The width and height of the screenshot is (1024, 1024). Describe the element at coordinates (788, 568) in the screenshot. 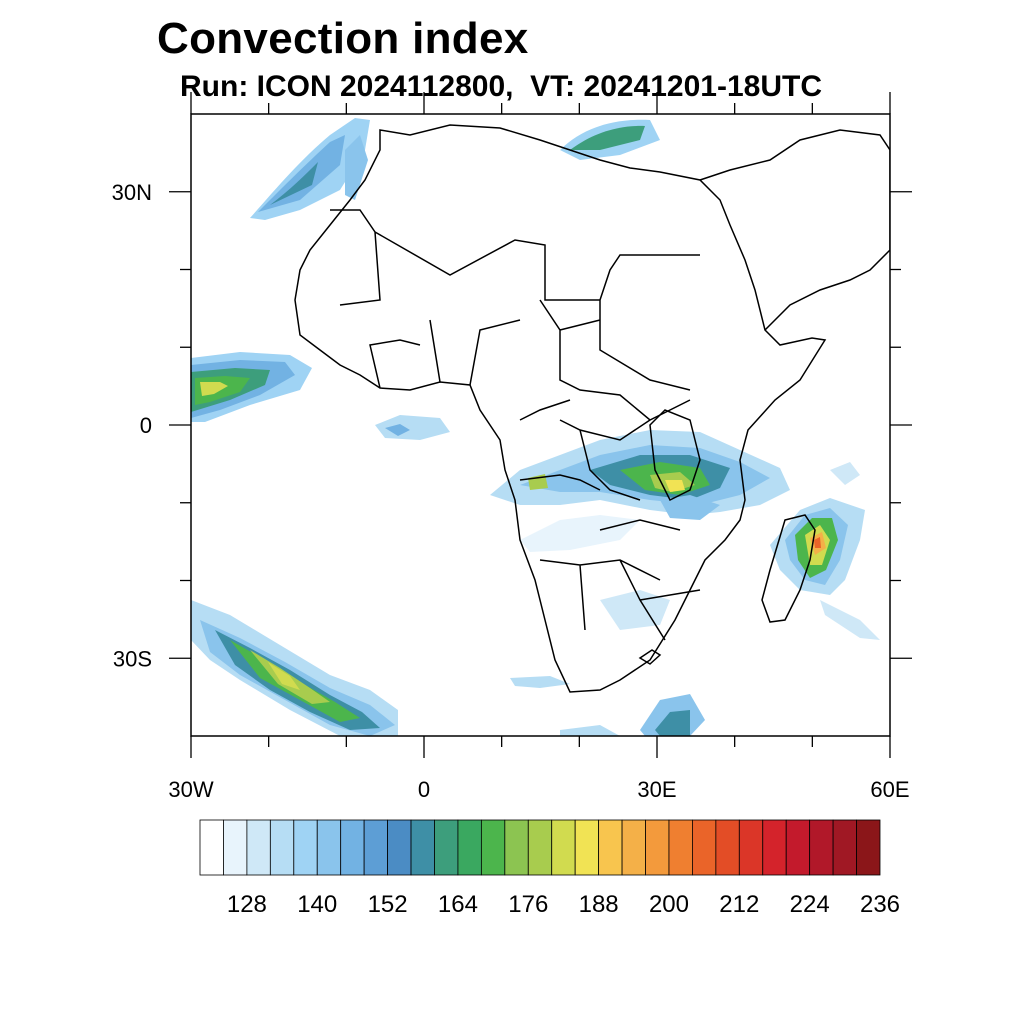

I see `madagascar-coast` at that location.